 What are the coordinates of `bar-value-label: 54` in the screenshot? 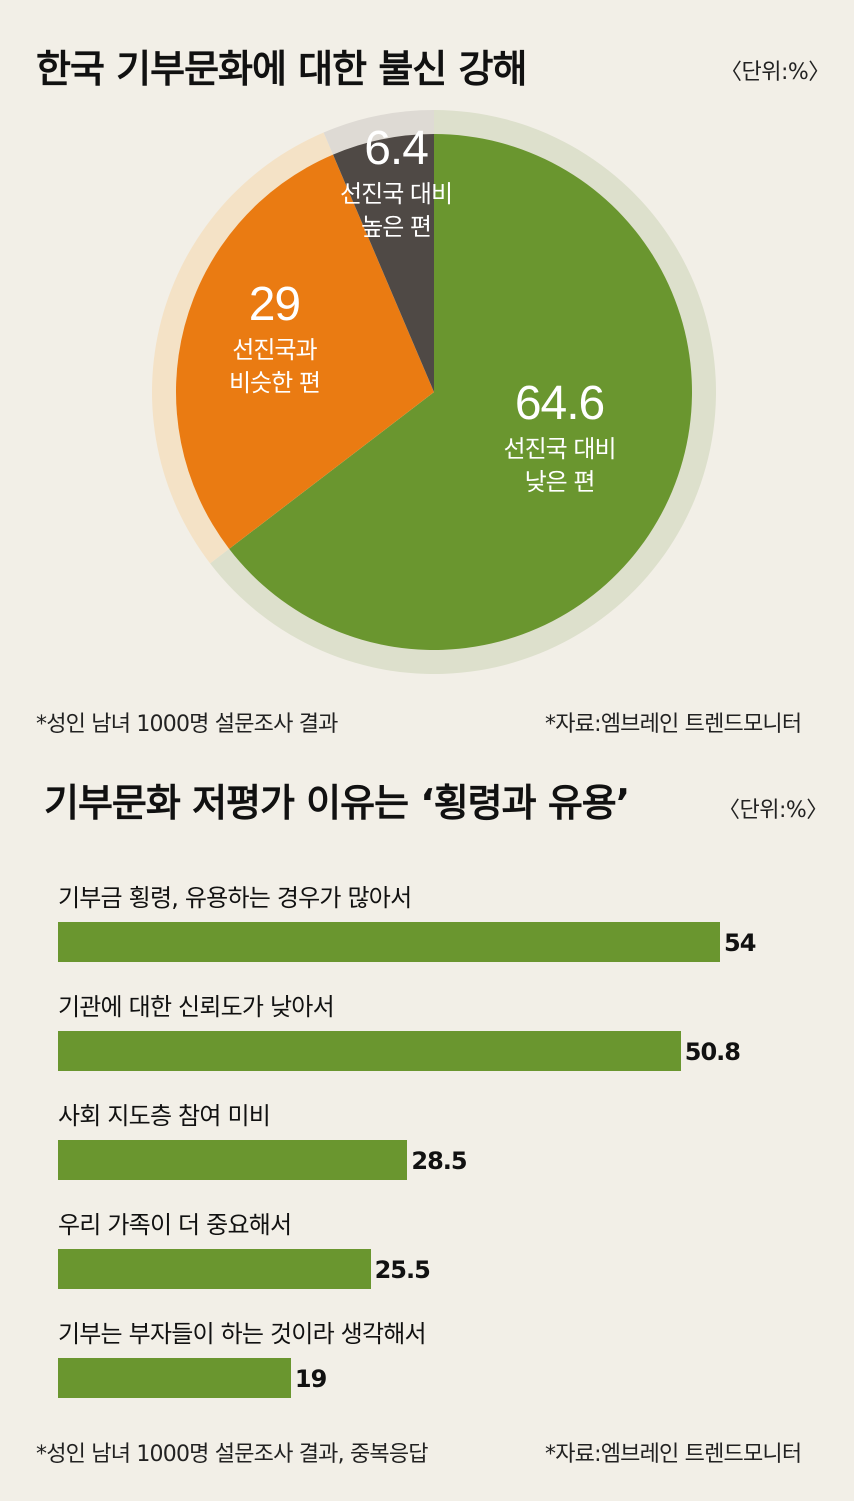 It's located at (740, 943).